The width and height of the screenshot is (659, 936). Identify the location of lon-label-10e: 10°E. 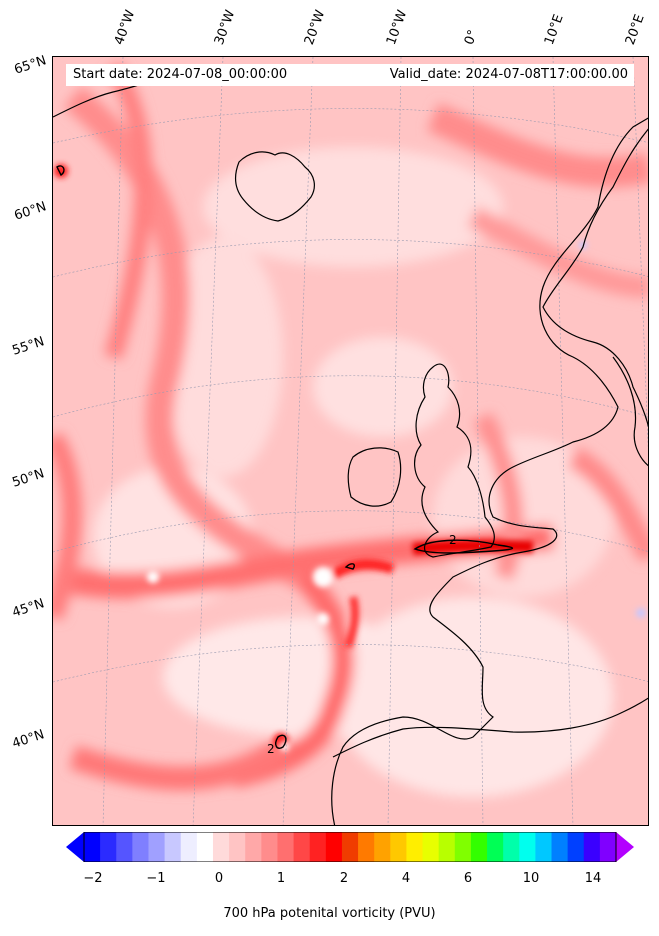
(554, 30).